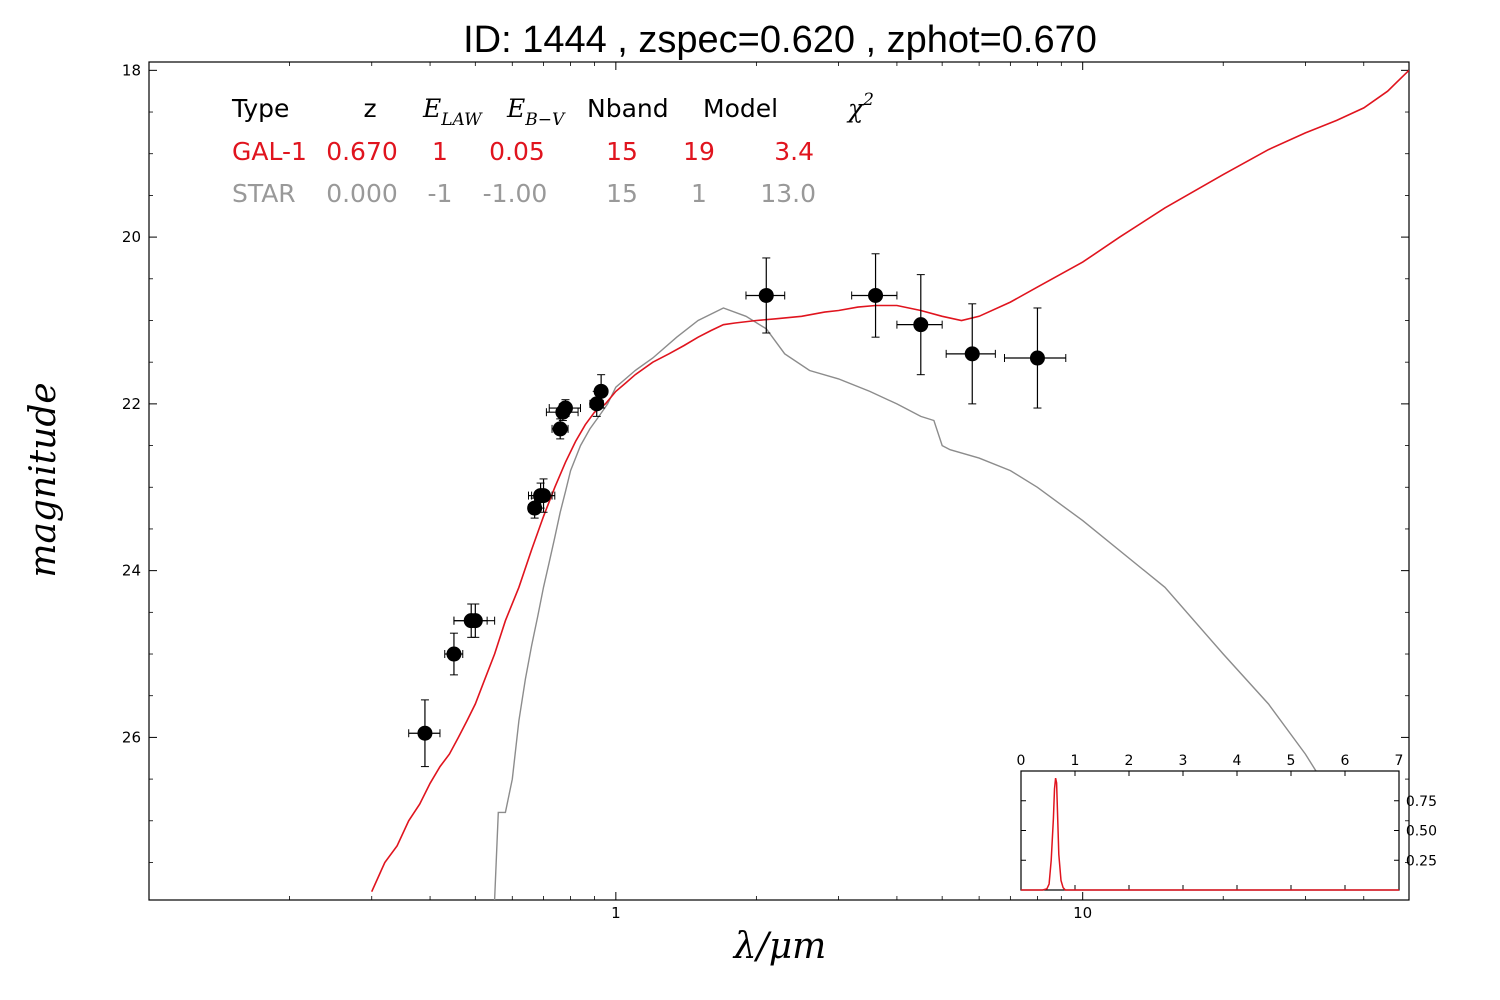 The width and height of the screenshot is (1500, 1000). I want to click on inset-x-tick-label: 0, so click(1021, 761).